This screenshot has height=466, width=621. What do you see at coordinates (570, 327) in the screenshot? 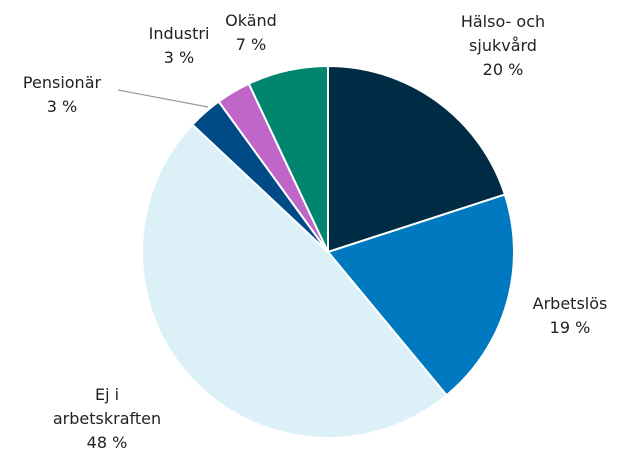
I see `value-label: 19 %` at bounding box center [570, 327].